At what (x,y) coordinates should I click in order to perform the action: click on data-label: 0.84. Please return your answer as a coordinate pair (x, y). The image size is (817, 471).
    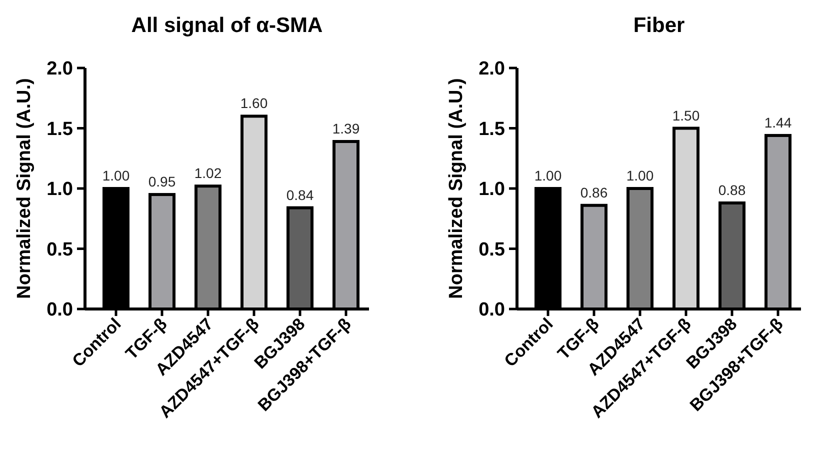
    Looking at the image, I should click on (300, 194).